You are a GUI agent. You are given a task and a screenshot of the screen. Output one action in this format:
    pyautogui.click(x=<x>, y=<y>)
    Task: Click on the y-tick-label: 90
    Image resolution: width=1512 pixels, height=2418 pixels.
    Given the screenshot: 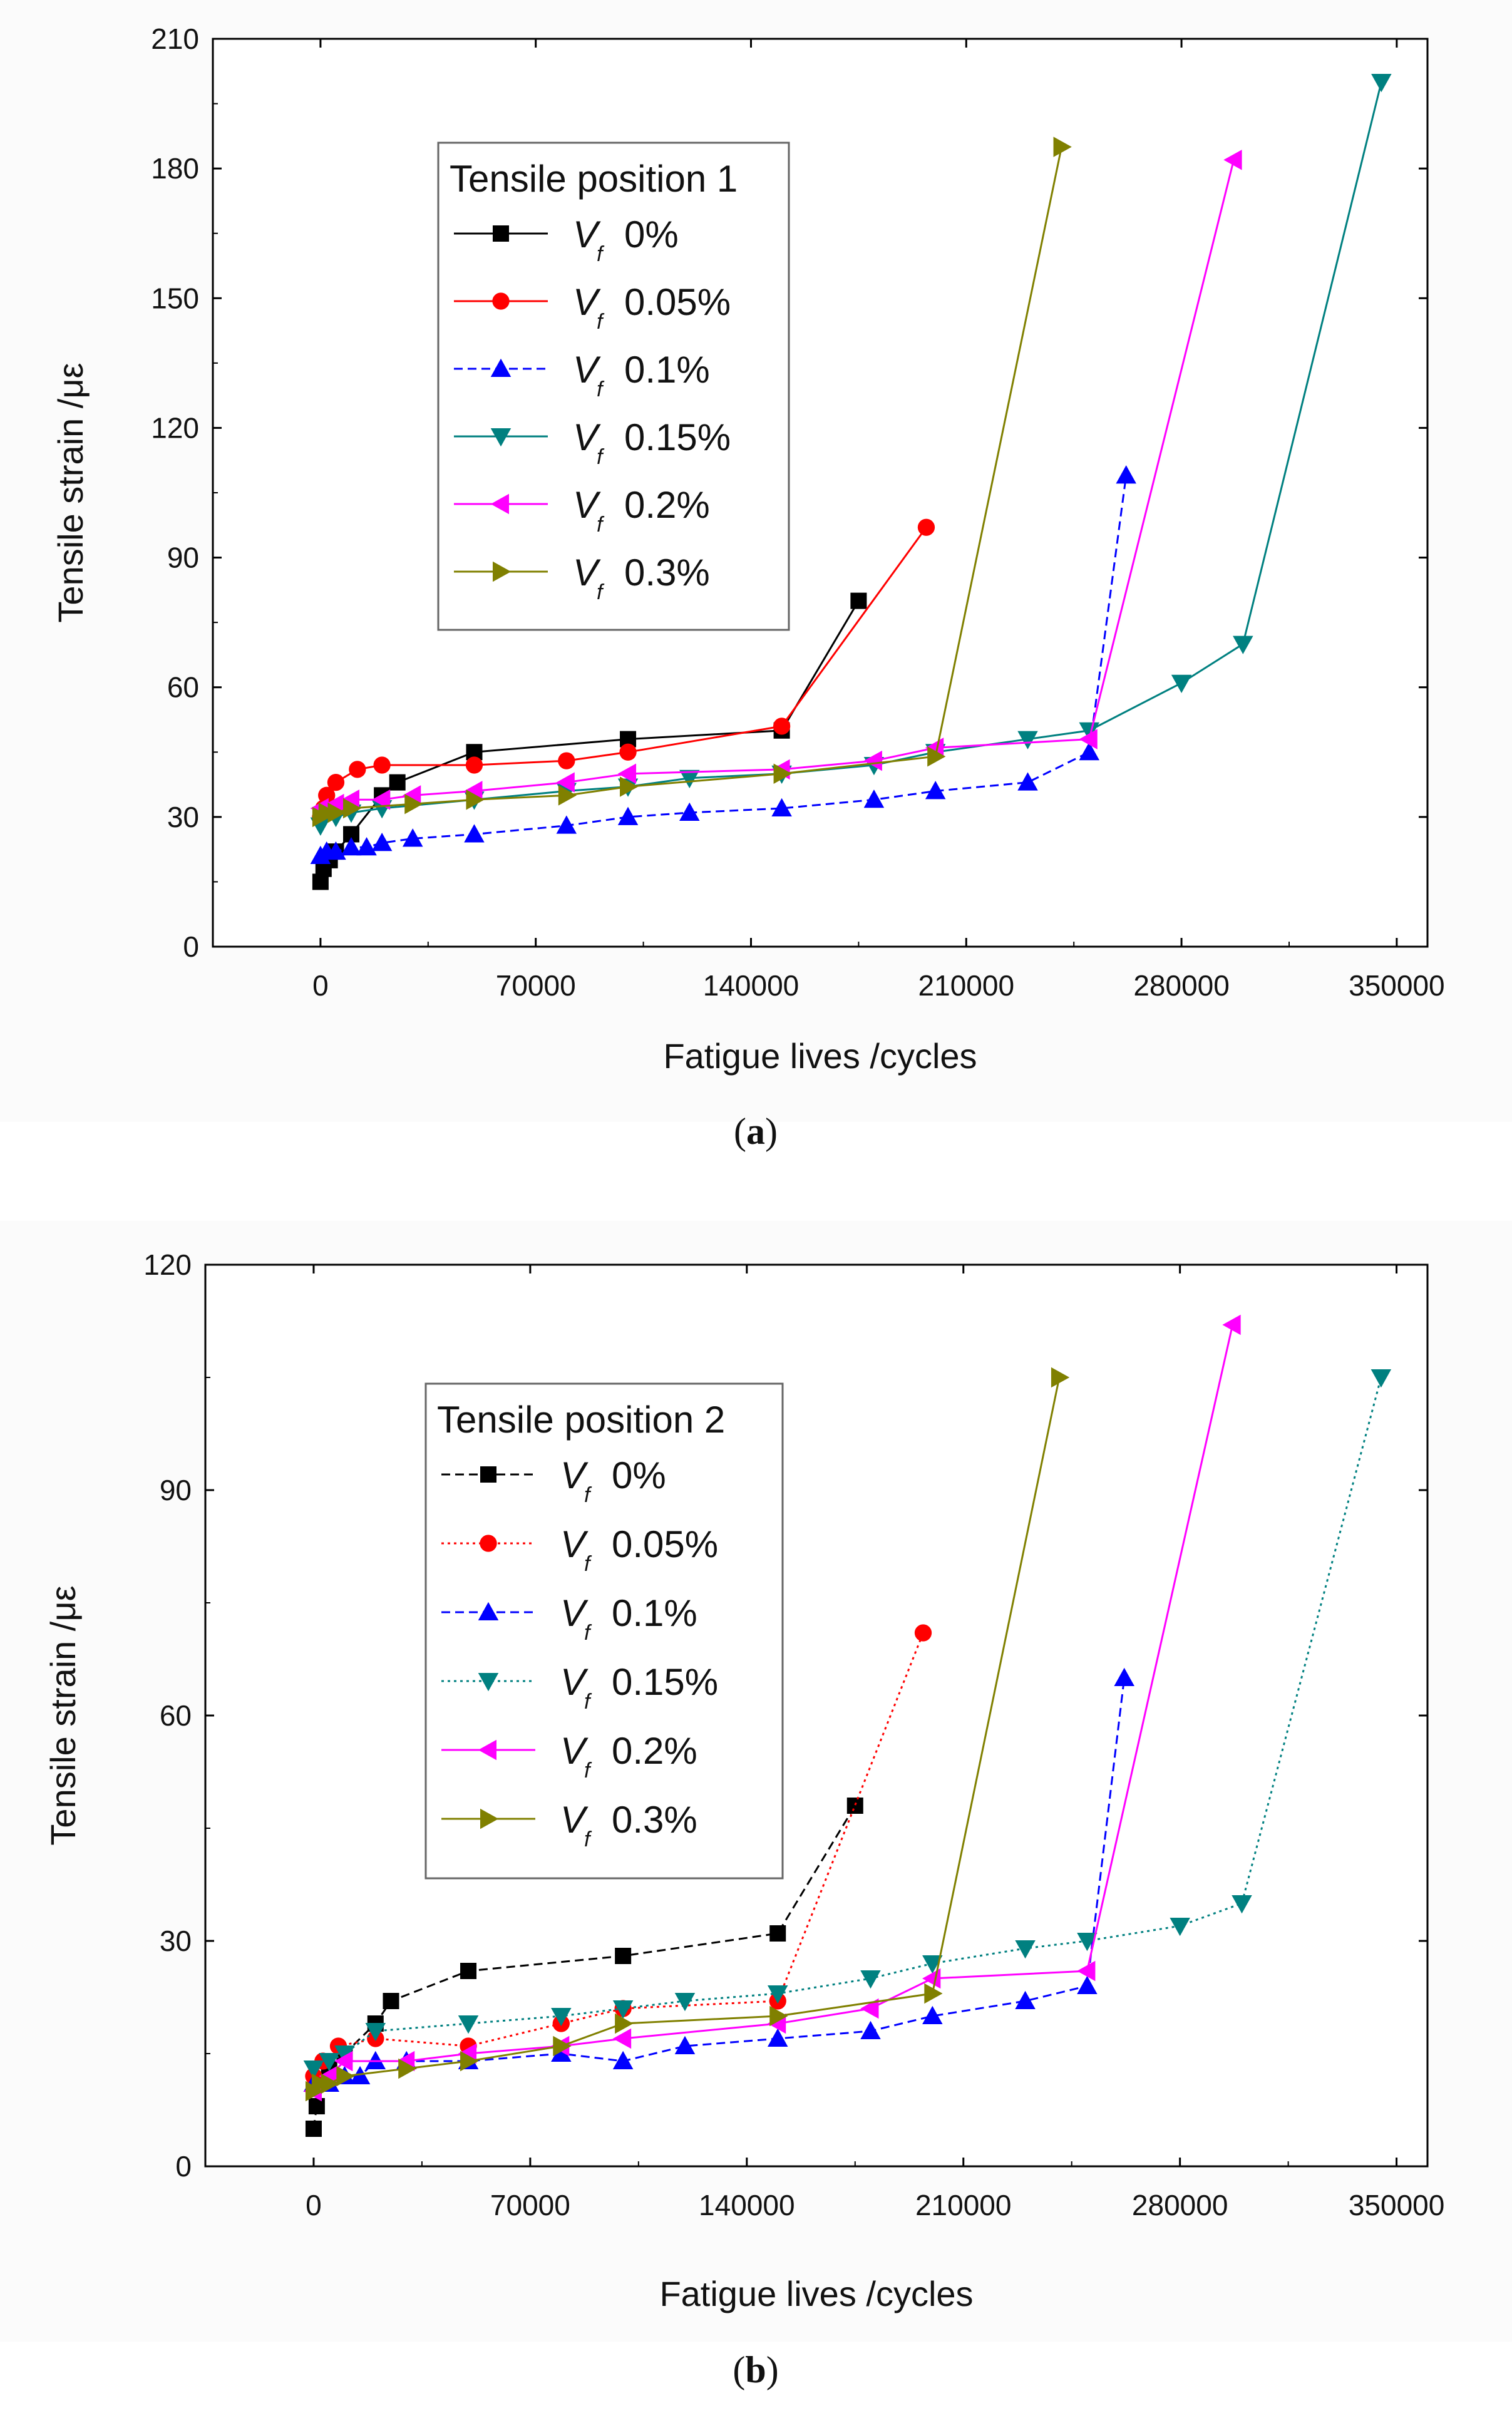 What is the action you would take?
    pyautogui.click(x=176, y=1490)
    